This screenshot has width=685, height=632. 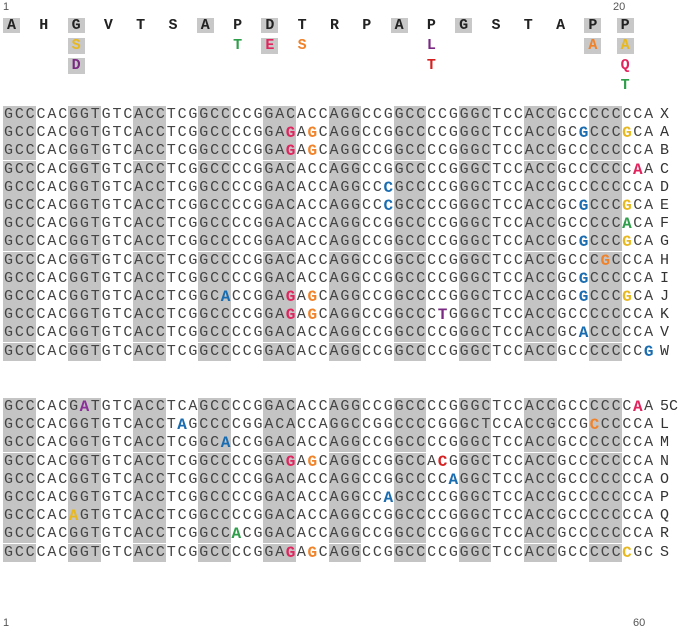 What do you see at coordinates (665, 224) in the screenshot?
I see `row-label: F` at bounding box center [665, 224].